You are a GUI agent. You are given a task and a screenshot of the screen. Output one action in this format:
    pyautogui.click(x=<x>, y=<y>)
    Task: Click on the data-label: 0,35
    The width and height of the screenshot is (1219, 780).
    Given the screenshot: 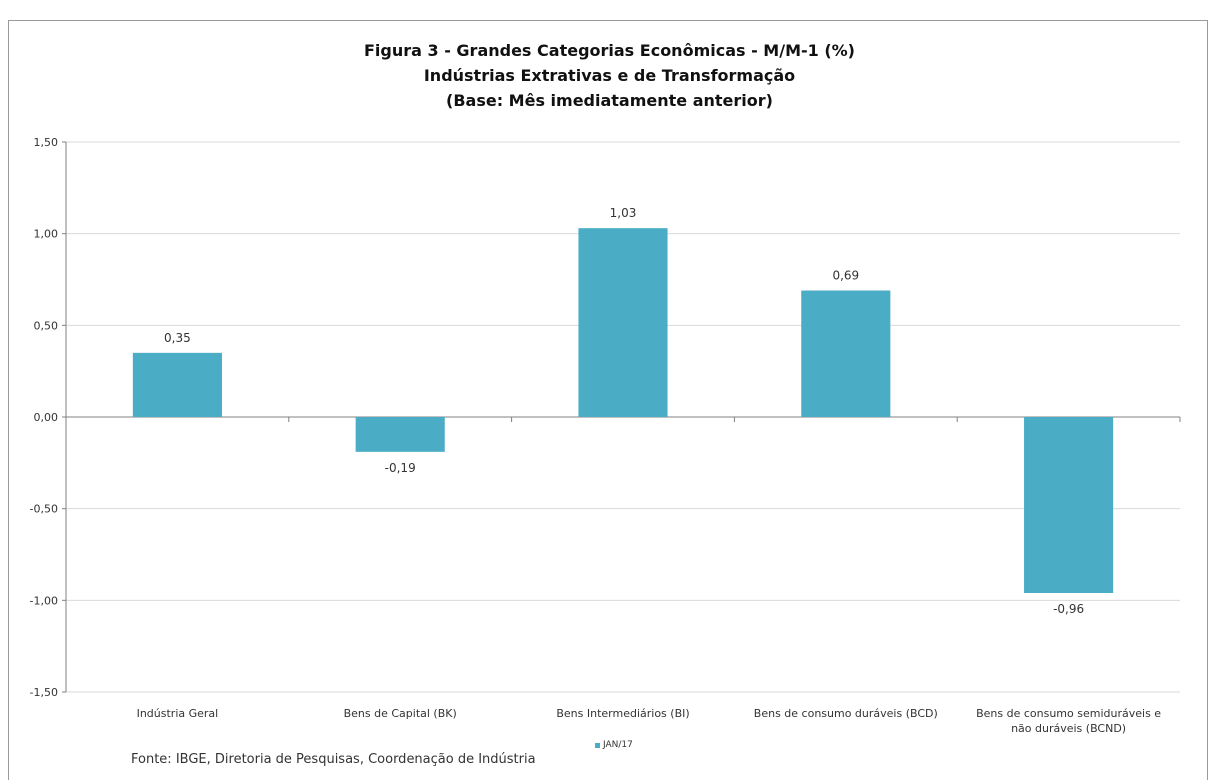 What is the action you would take?
    pyautogui.click(x=177, y=338)
    